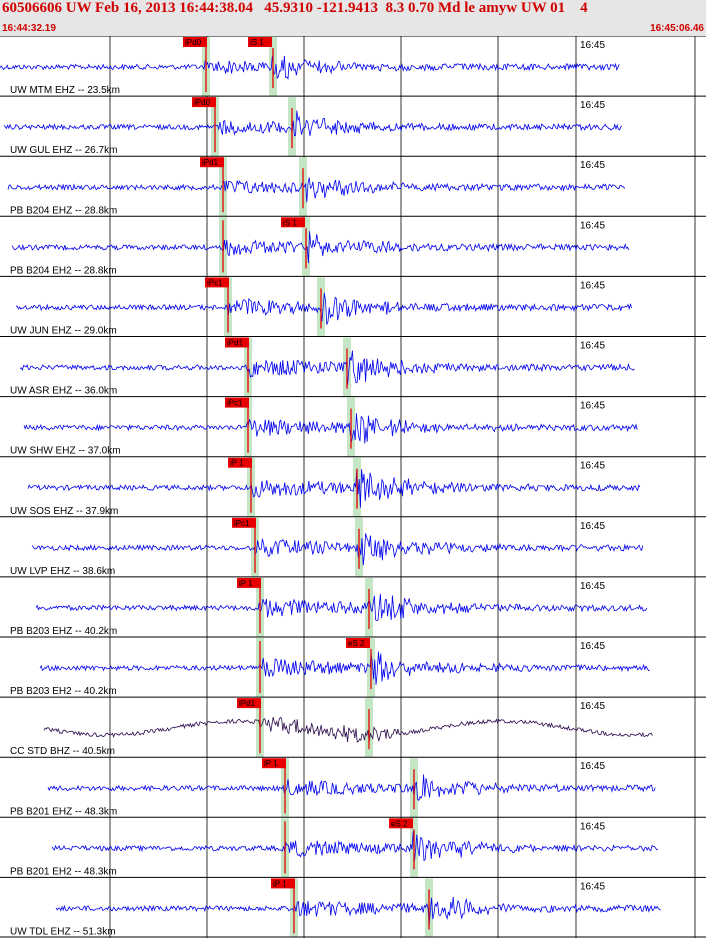 The width and height of the screenshot is (706, 938). I want to click on station-label: UW SHW EHZ -- 37.0km, so click(65, 451).